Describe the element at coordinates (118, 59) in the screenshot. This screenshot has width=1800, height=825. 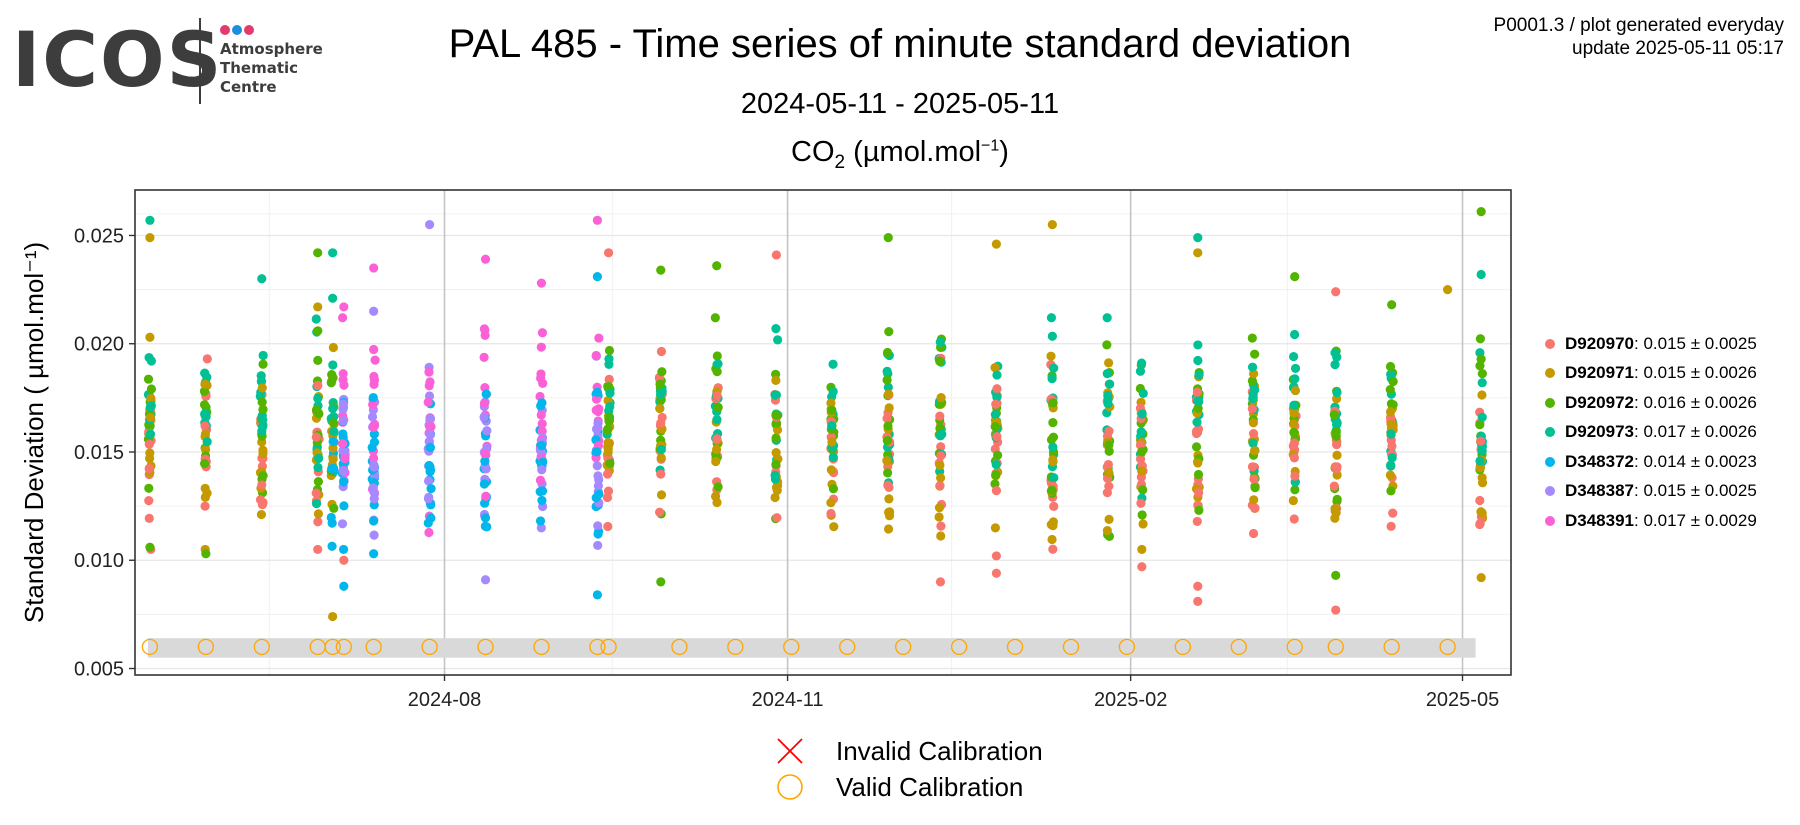
I see `logo-wordmark: ICOS` at that location.